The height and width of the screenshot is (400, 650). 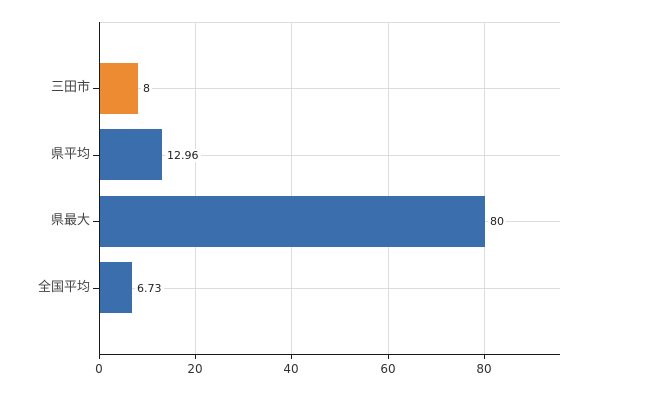 What do you see at coordinates (63, 287) in the screenshot?
I see `y-axis-category-label: 全国平均` at bounding box center [63, 287].